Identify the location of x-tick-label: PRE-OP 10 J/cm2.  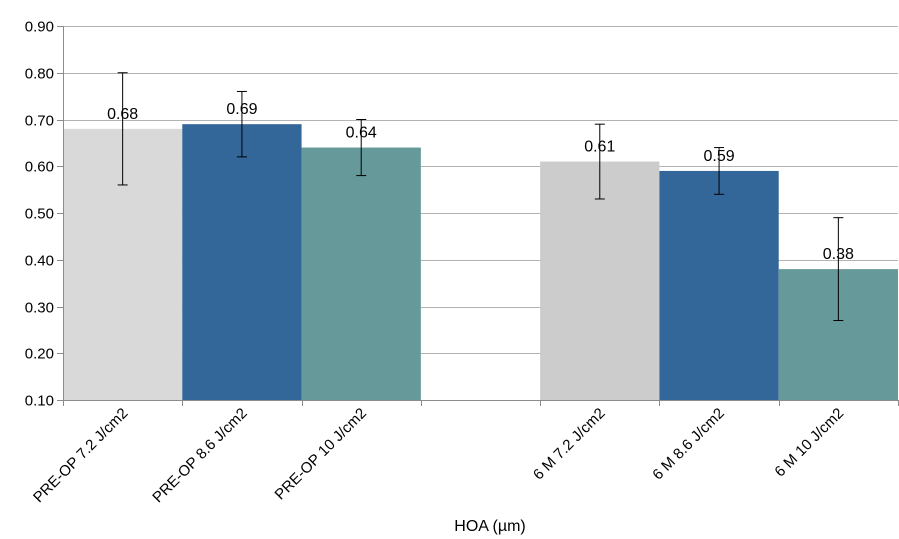
(321, 454).